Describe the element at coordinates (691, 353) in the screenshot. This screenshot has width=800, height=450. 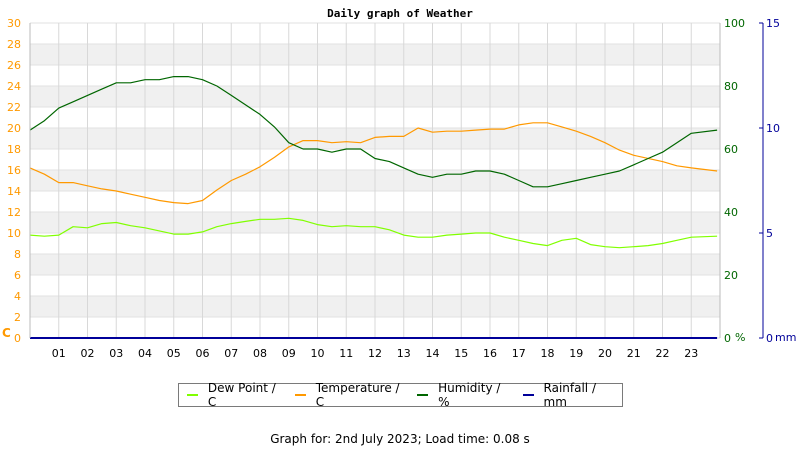
I see `x-tick-label: 23` at that location.